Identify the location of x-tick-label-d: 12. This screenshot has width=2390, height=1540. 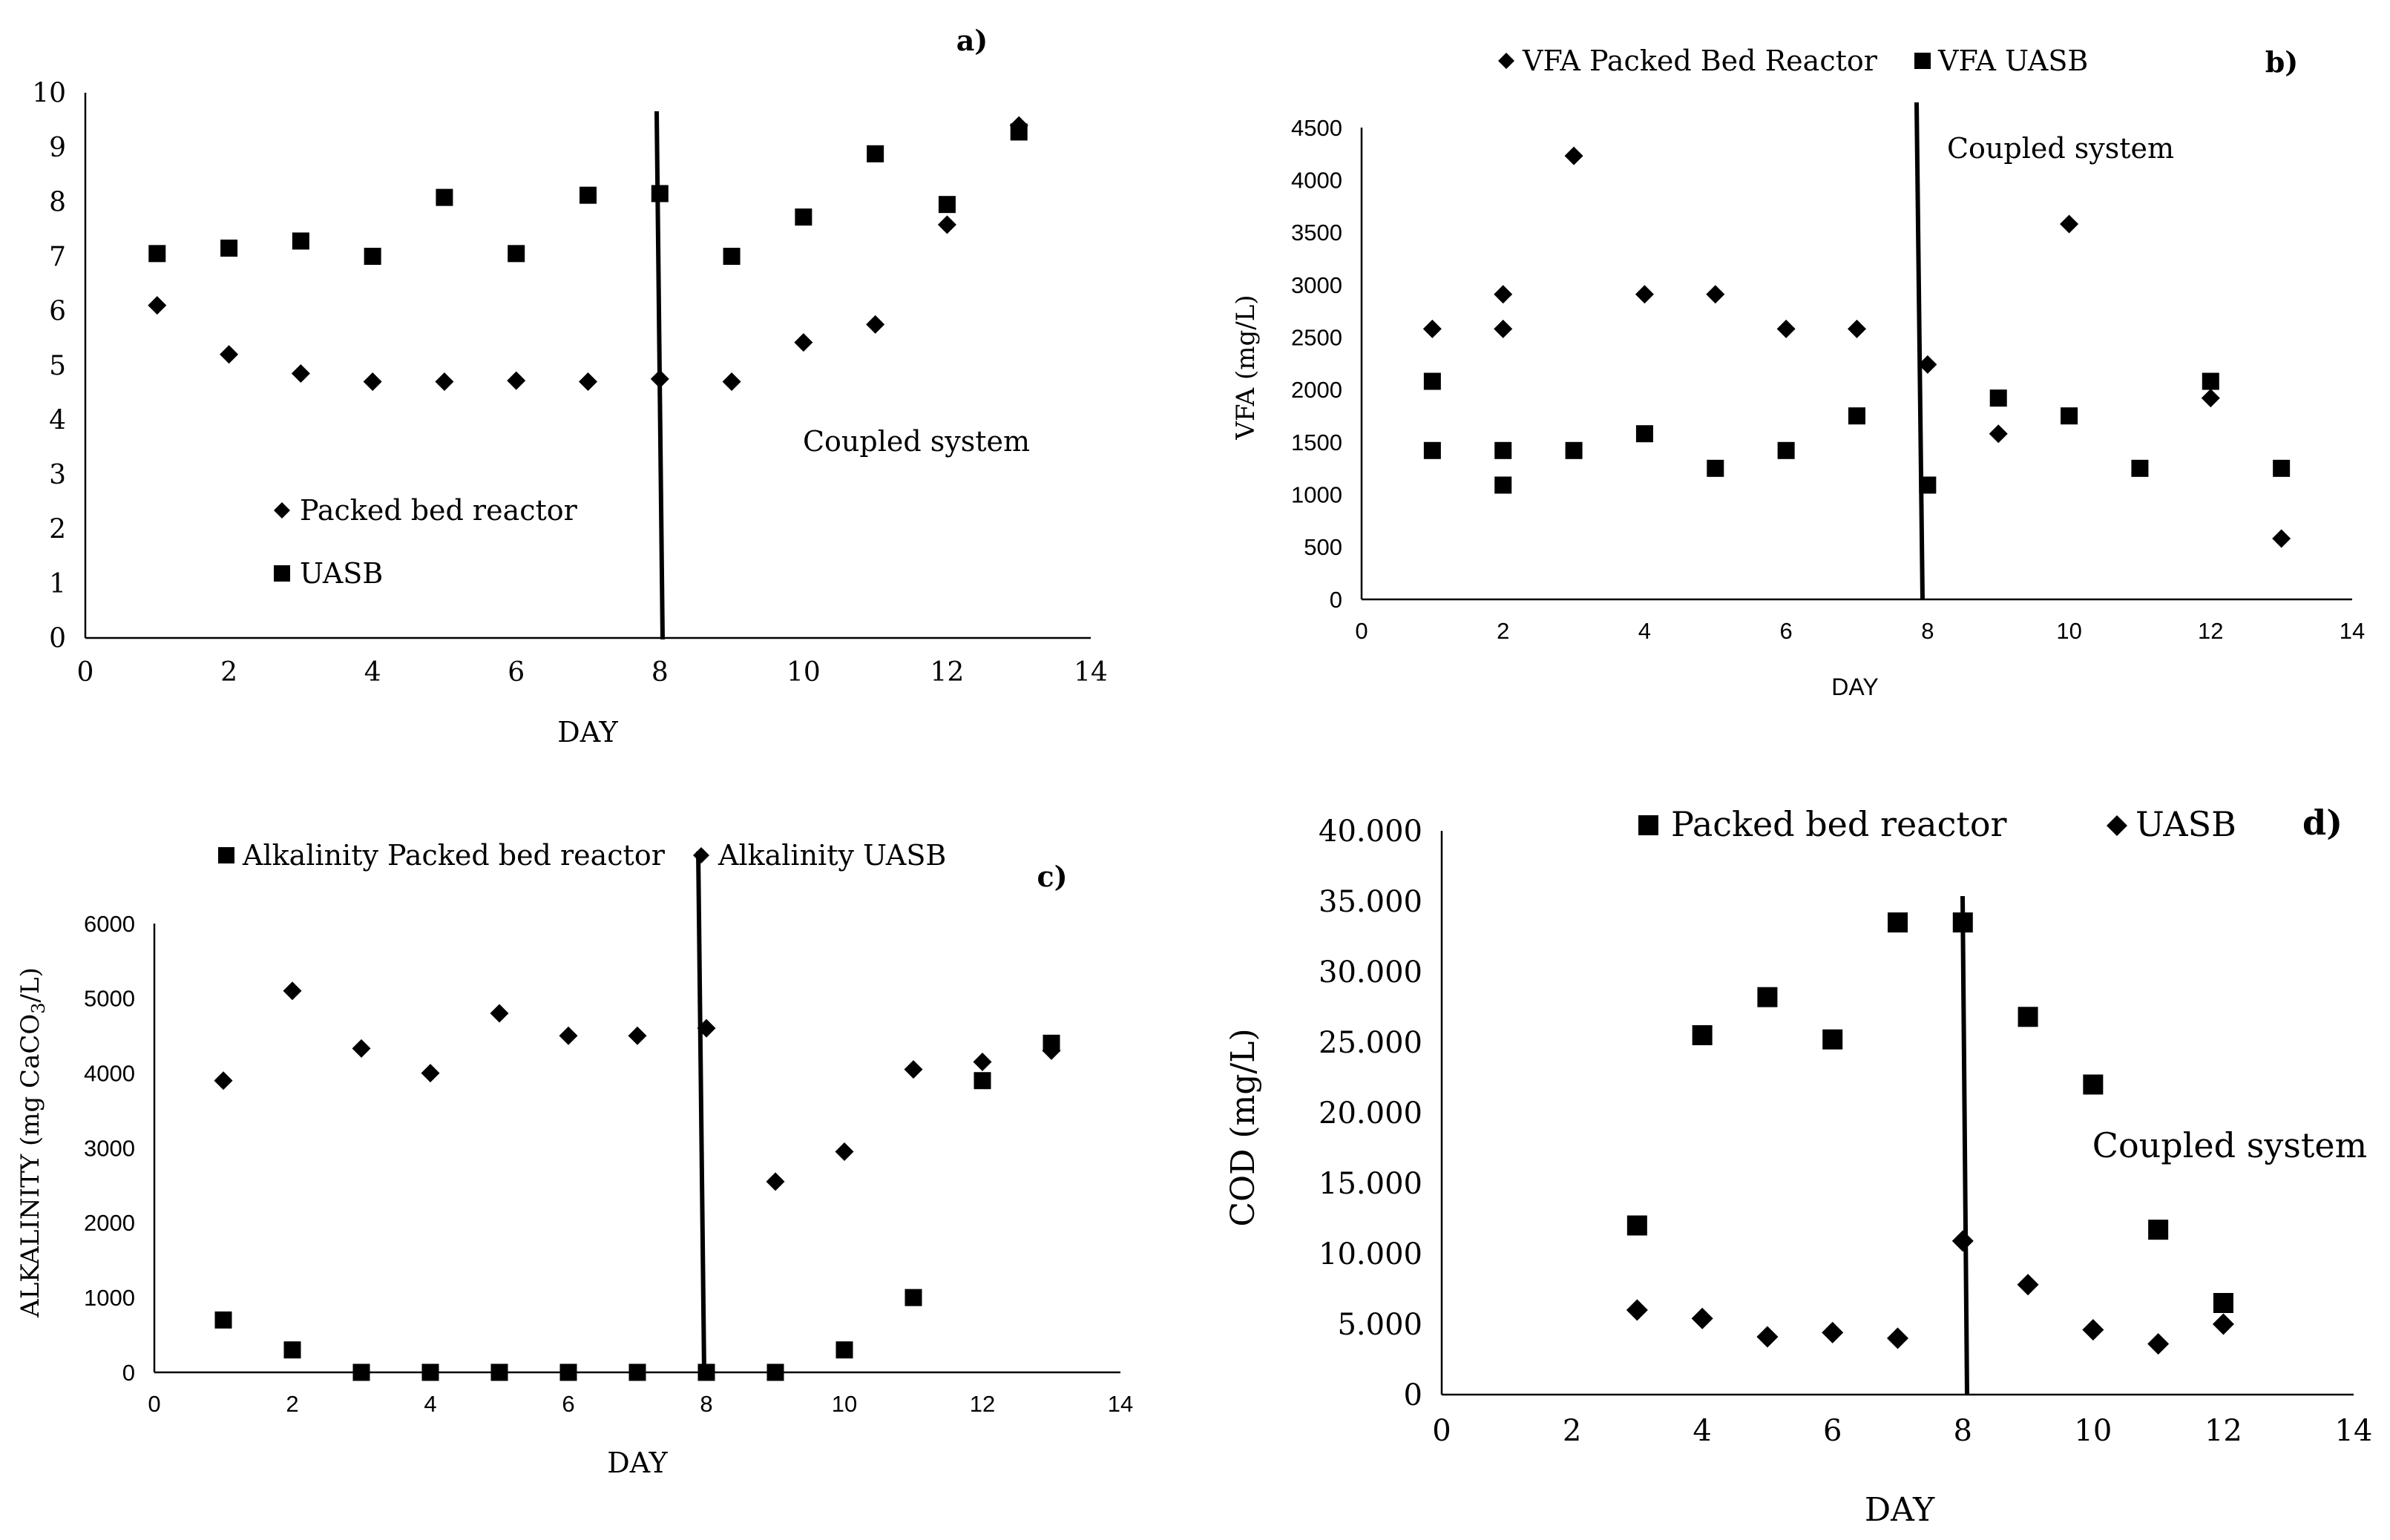
(2223, 1431).